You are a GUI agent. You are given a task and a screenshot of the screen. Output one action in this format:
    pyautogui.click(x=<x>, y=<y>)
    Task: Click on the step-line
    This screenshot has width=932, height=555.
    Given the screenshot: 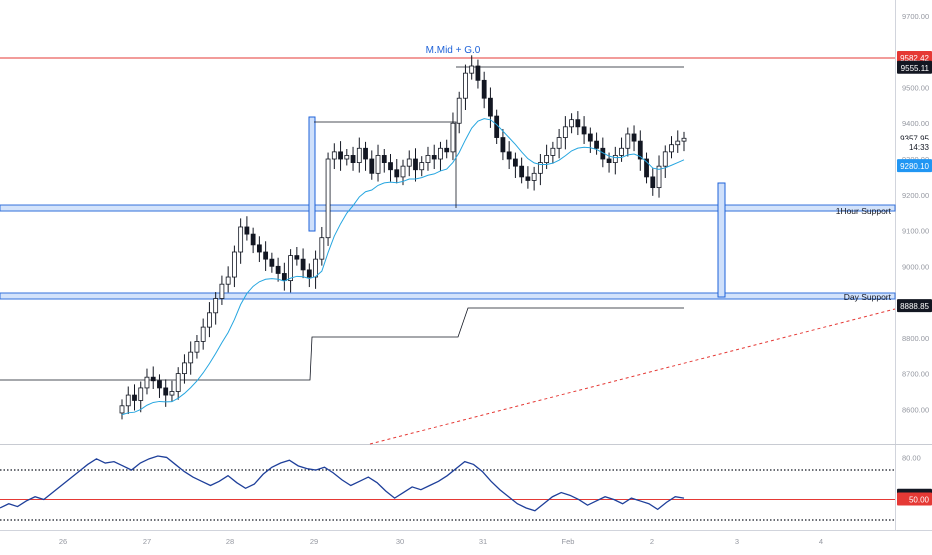 What is the action you would take?
    pyautogui.click(x=342, y=344)
    